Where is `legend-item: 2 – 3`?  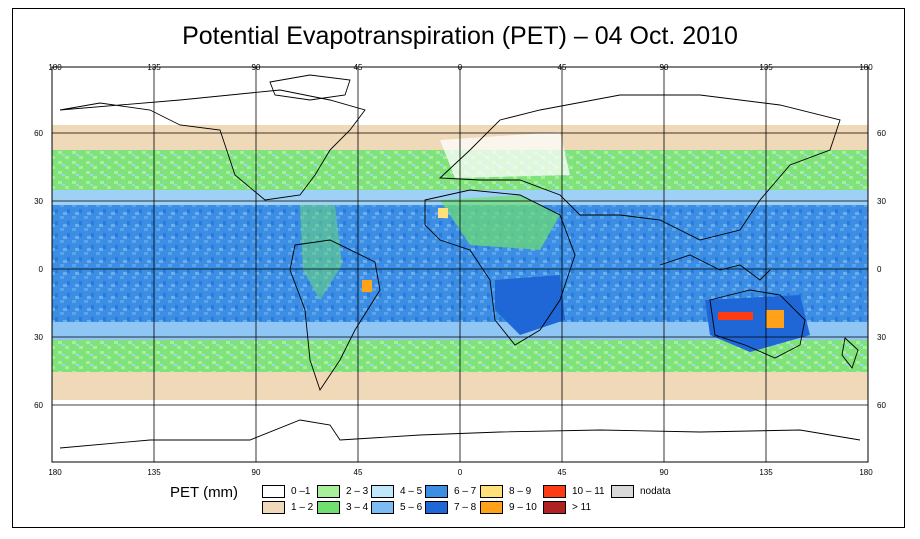
legend-item: 2 – 3 is located at coordinates (342, 491).